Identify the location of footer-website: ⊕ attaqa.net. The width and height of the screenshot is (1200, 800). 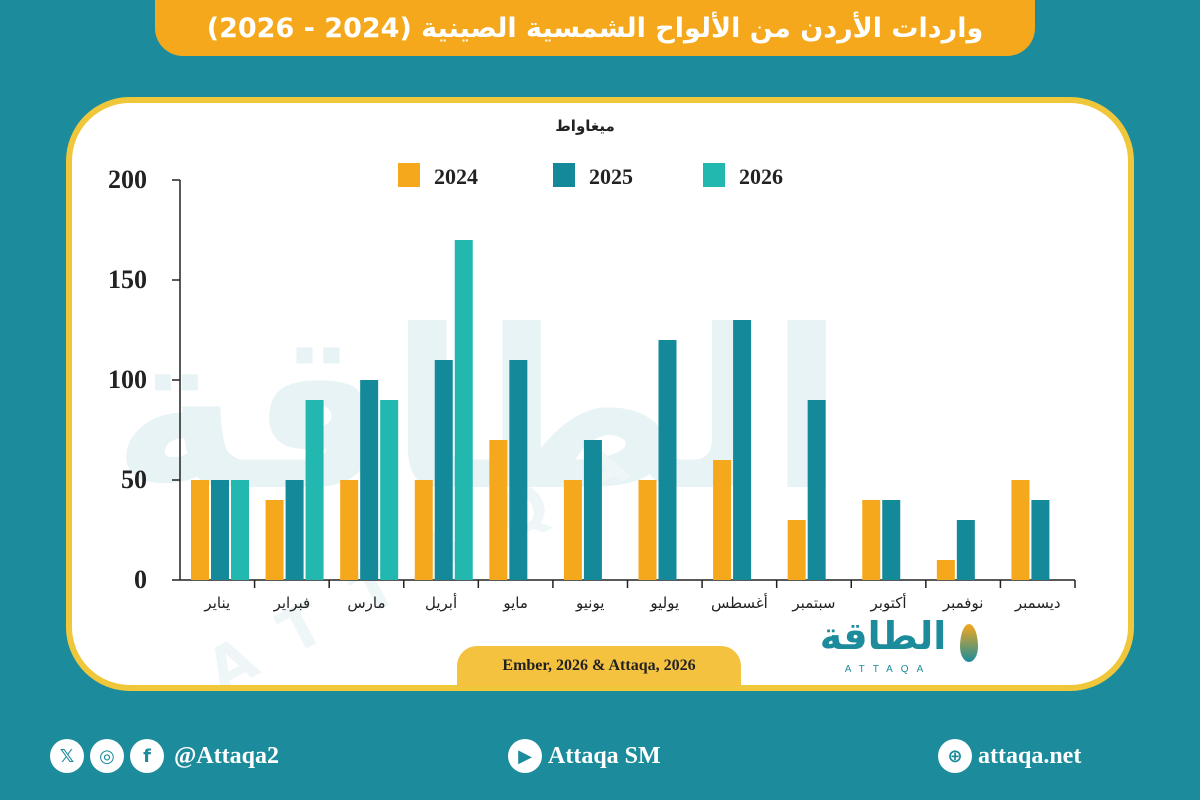
(1009, 756).